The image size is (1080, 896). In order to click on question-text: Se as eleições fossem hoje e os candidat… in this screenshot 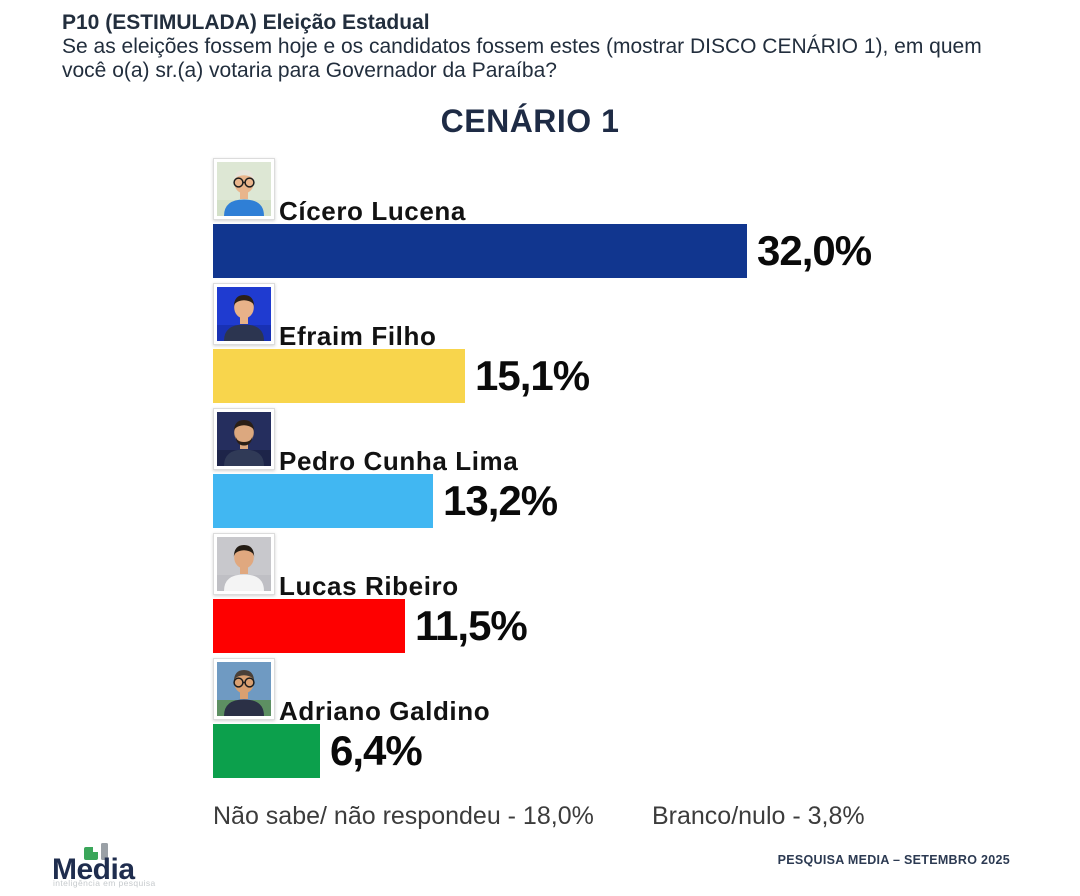, I will do `click(522, 58)`.